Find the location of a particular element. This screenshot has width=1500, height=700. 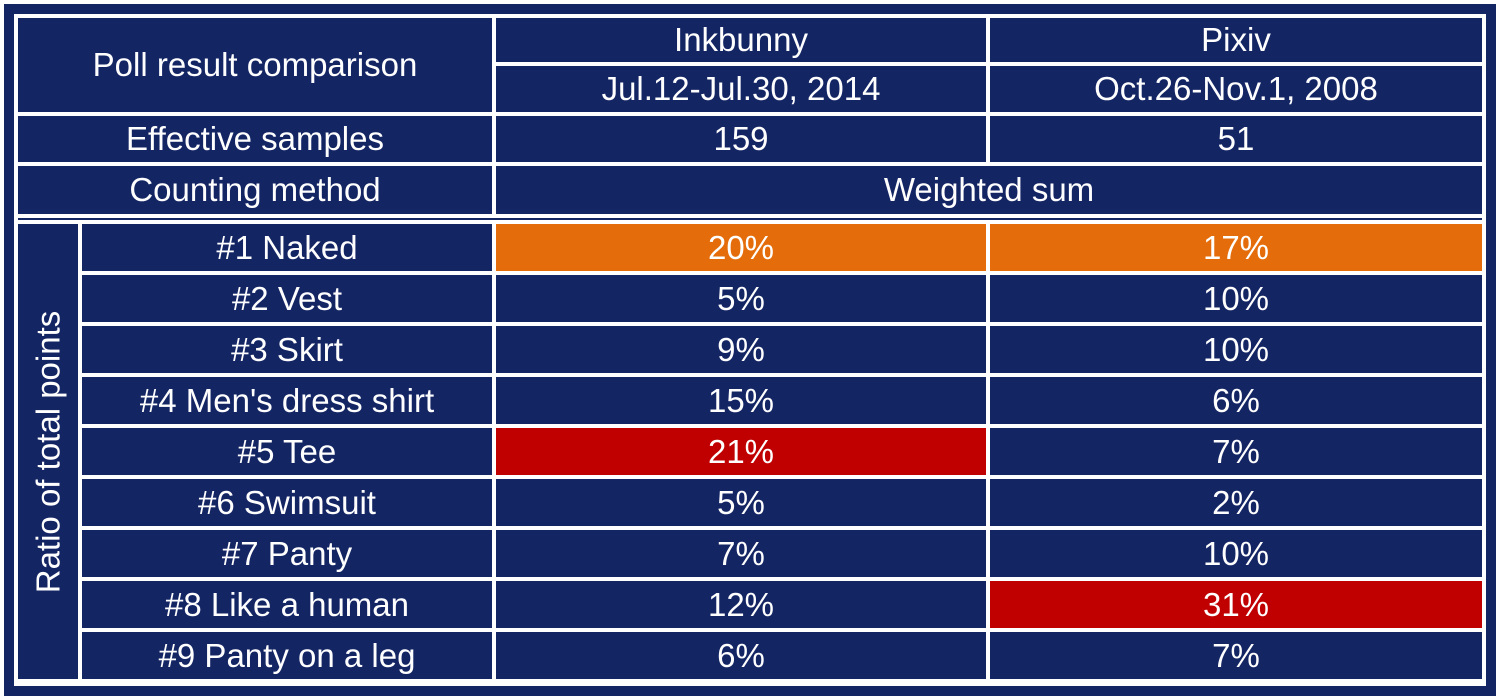

column-period: Jul.12-Jul.30, 2014 is located at coordinates (741, 89).